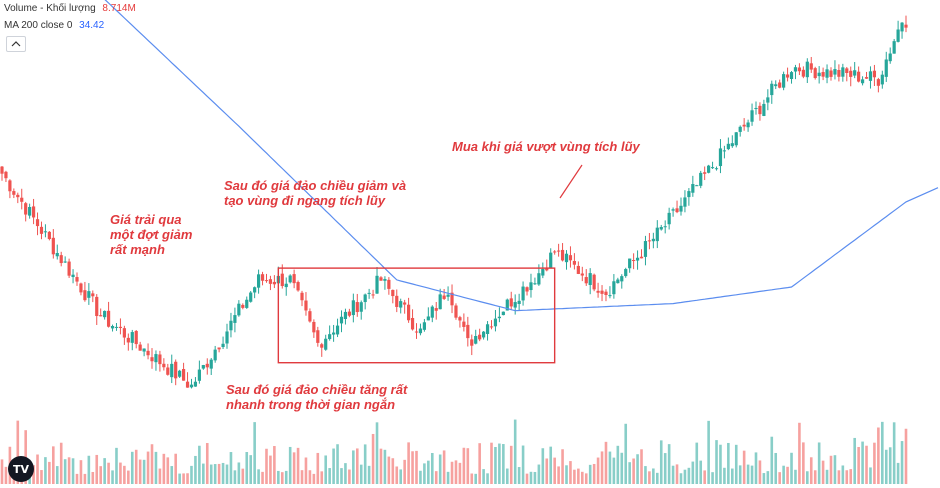 The width and height of the screenshot is (940, 488). Describe the element at coordinates (50, 8) in the screenshot. I see `volume-legend-label: Volume - Khối lượng` at that location.